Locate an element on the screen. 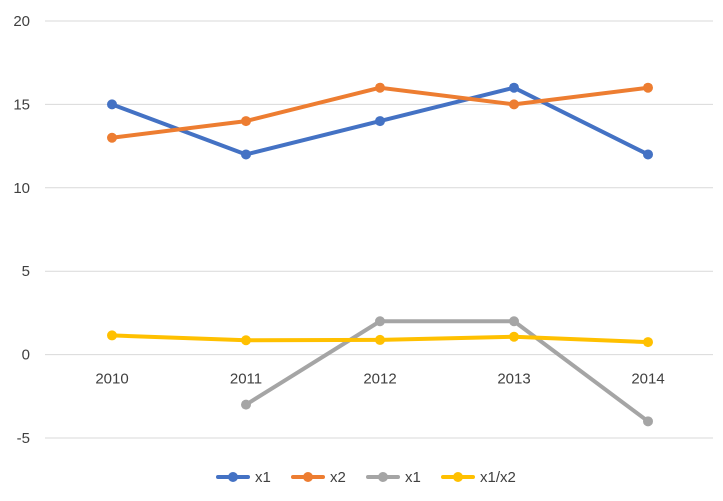 This screenshot has width=723, height=501. series-line is located at coordinates (447, 371).